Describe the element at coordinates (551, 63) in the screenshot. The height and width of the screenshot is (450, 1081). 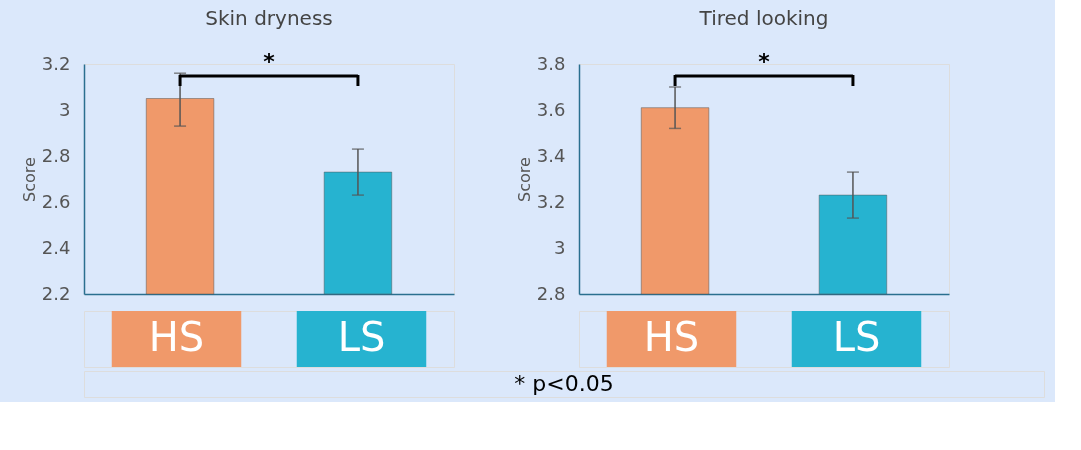
I see `y-tick-label: 3.8` at that location.